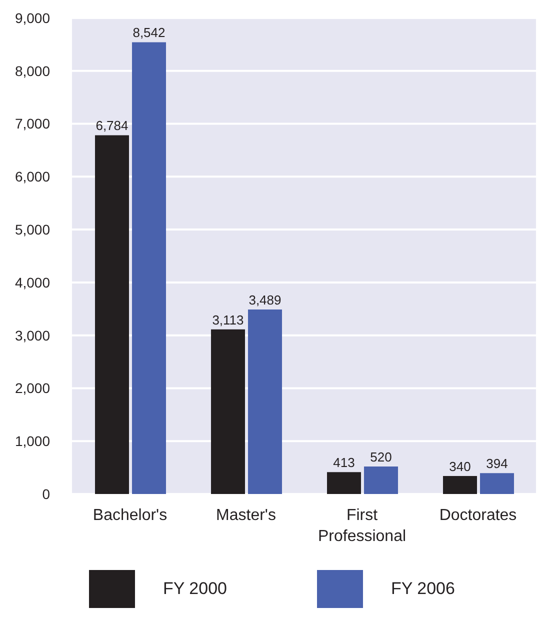  What do you see at coordinates (497, 464) in the screenshot?
I see `data-label: 394` at bounding box center [497, 464].